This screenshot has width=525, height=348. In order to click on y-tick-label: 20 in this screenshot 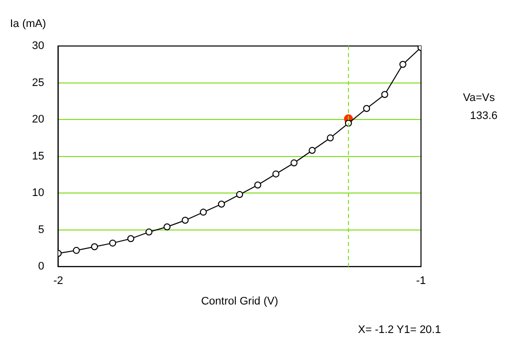, I will do `click(38, 120)`.